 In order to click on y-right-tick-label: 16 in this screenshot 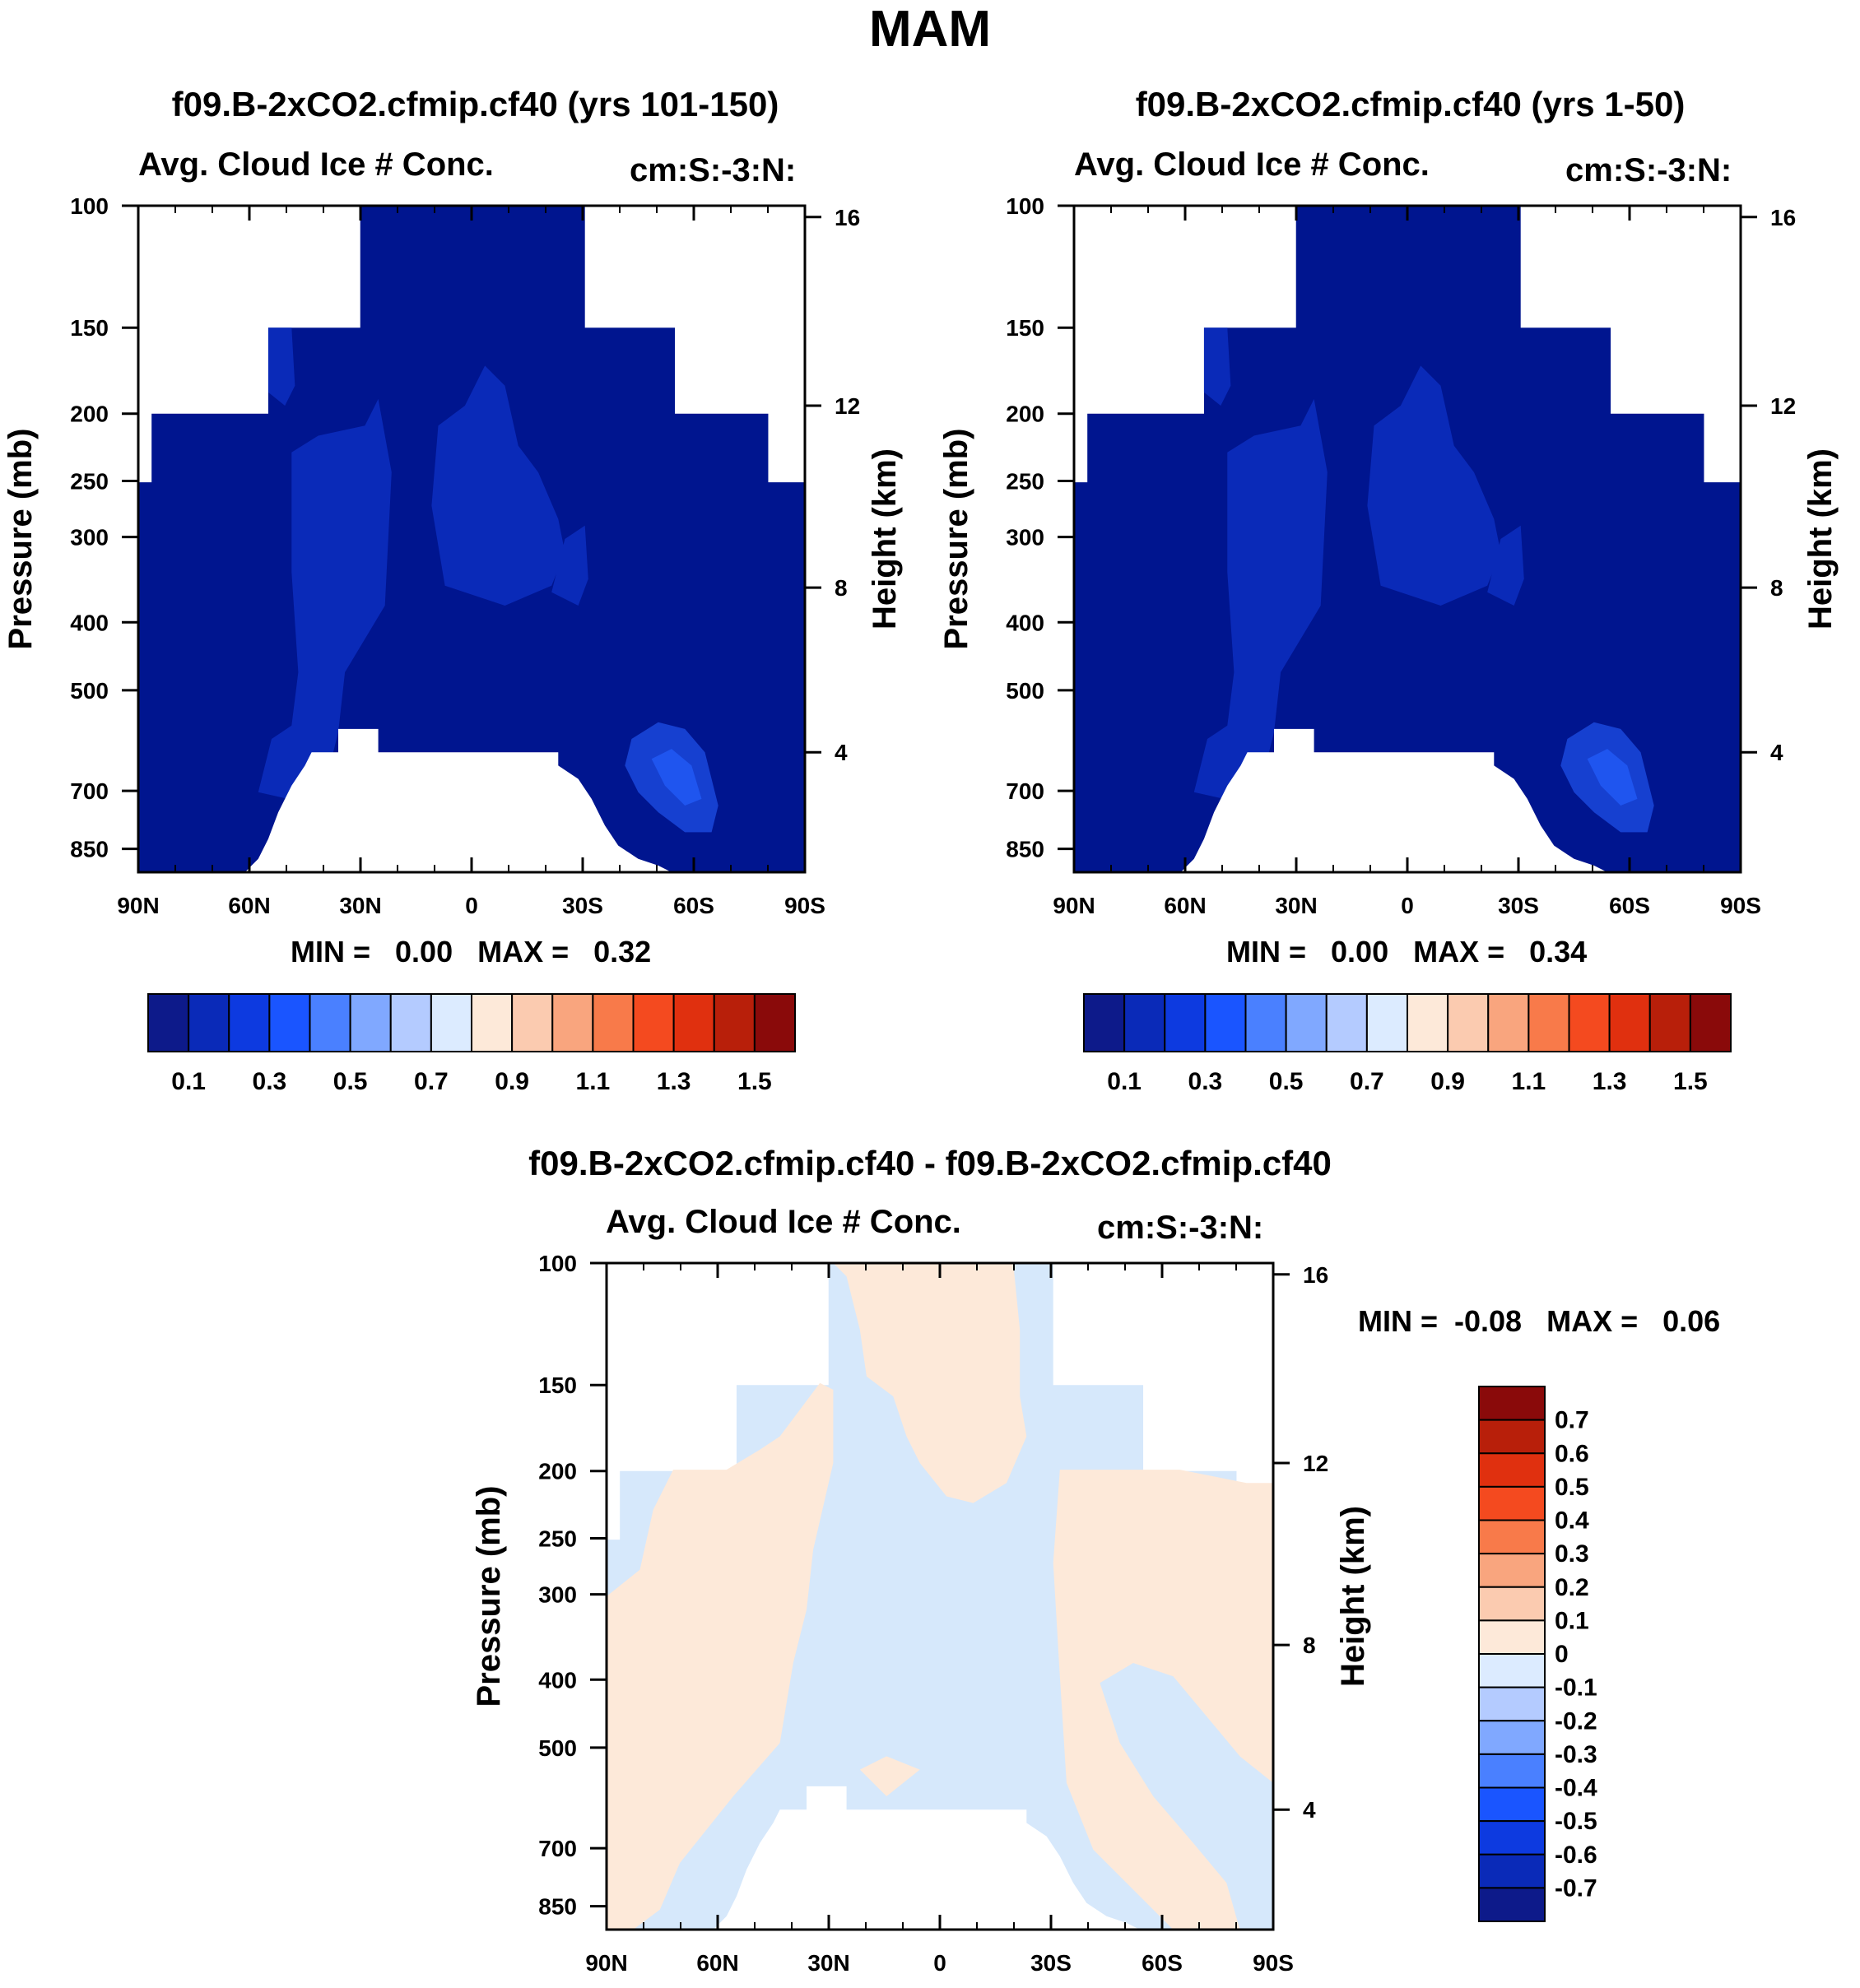, I will do `click(1783, 217)`.